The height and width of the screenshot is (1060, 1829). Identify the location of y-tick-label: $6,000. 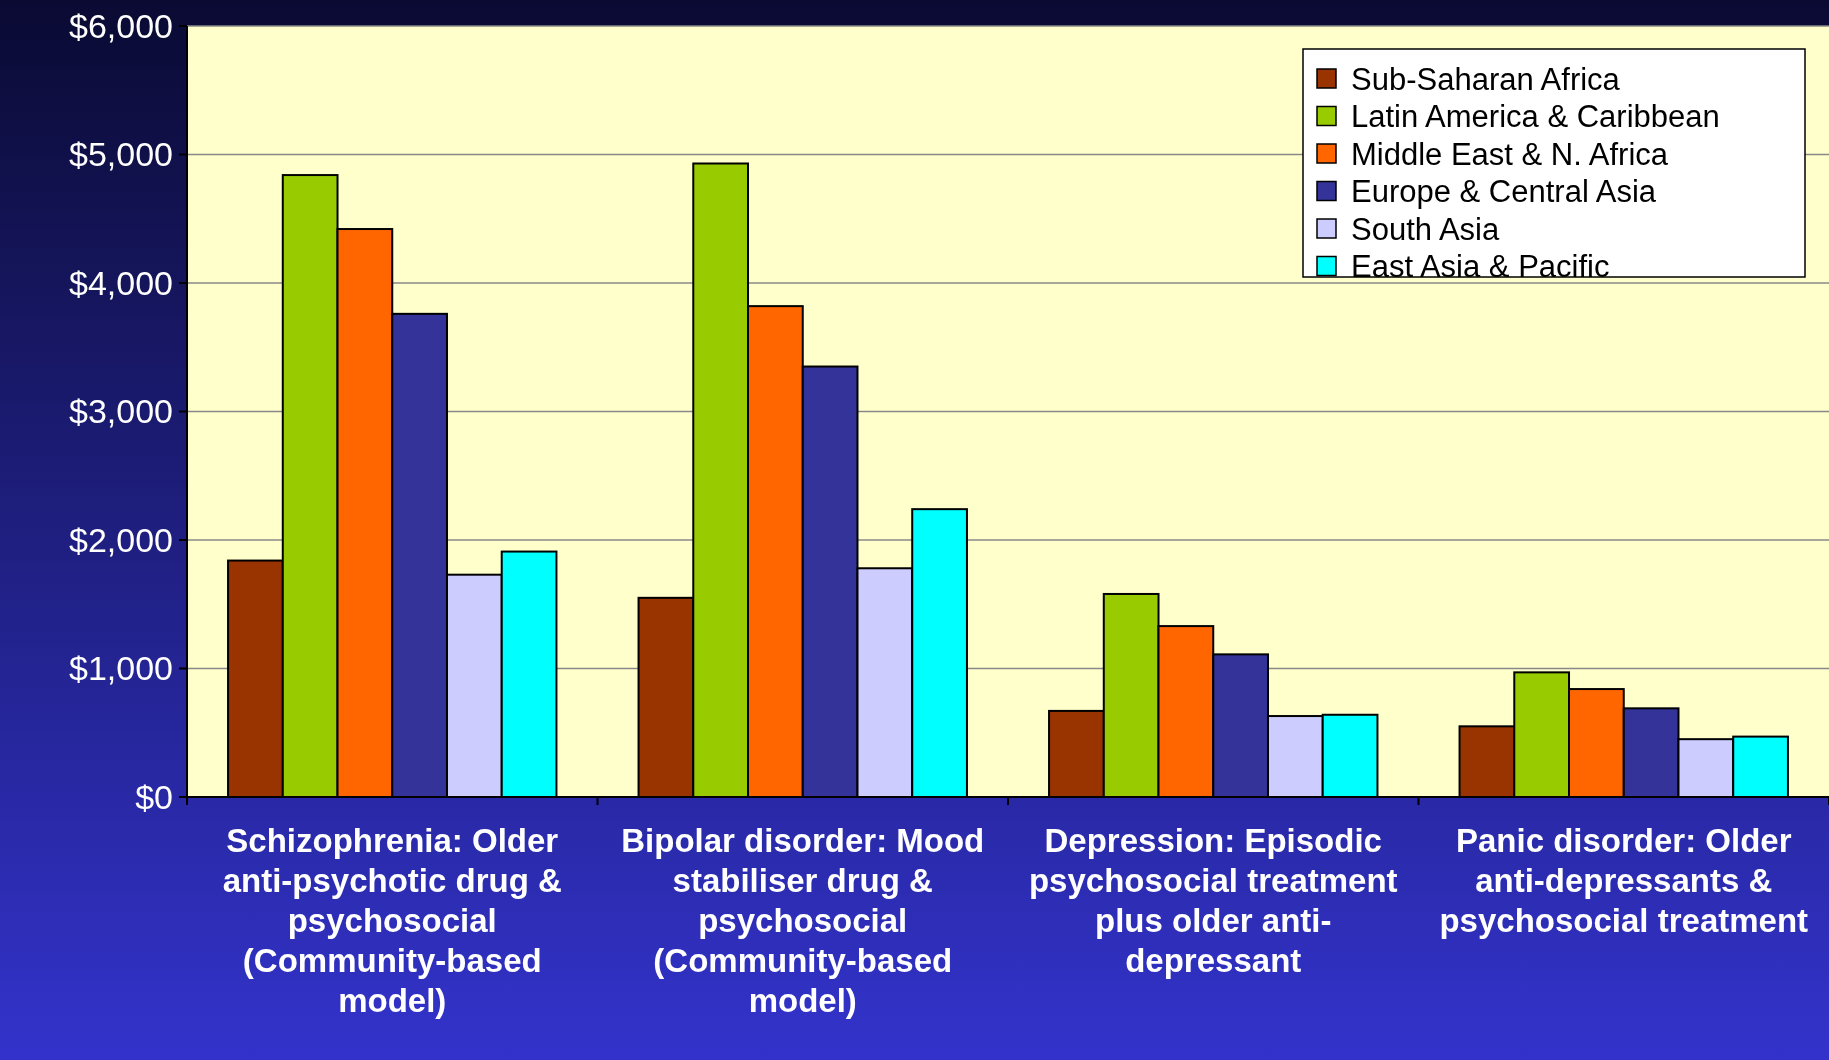
(121, 25).